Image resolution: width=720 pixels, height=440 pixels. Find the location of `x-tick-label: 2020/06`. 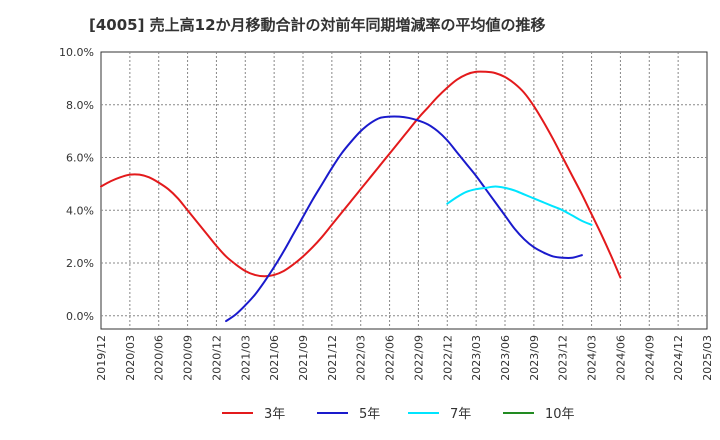

x-tick-label: 2020/06 is located at coordinates (159, 358).